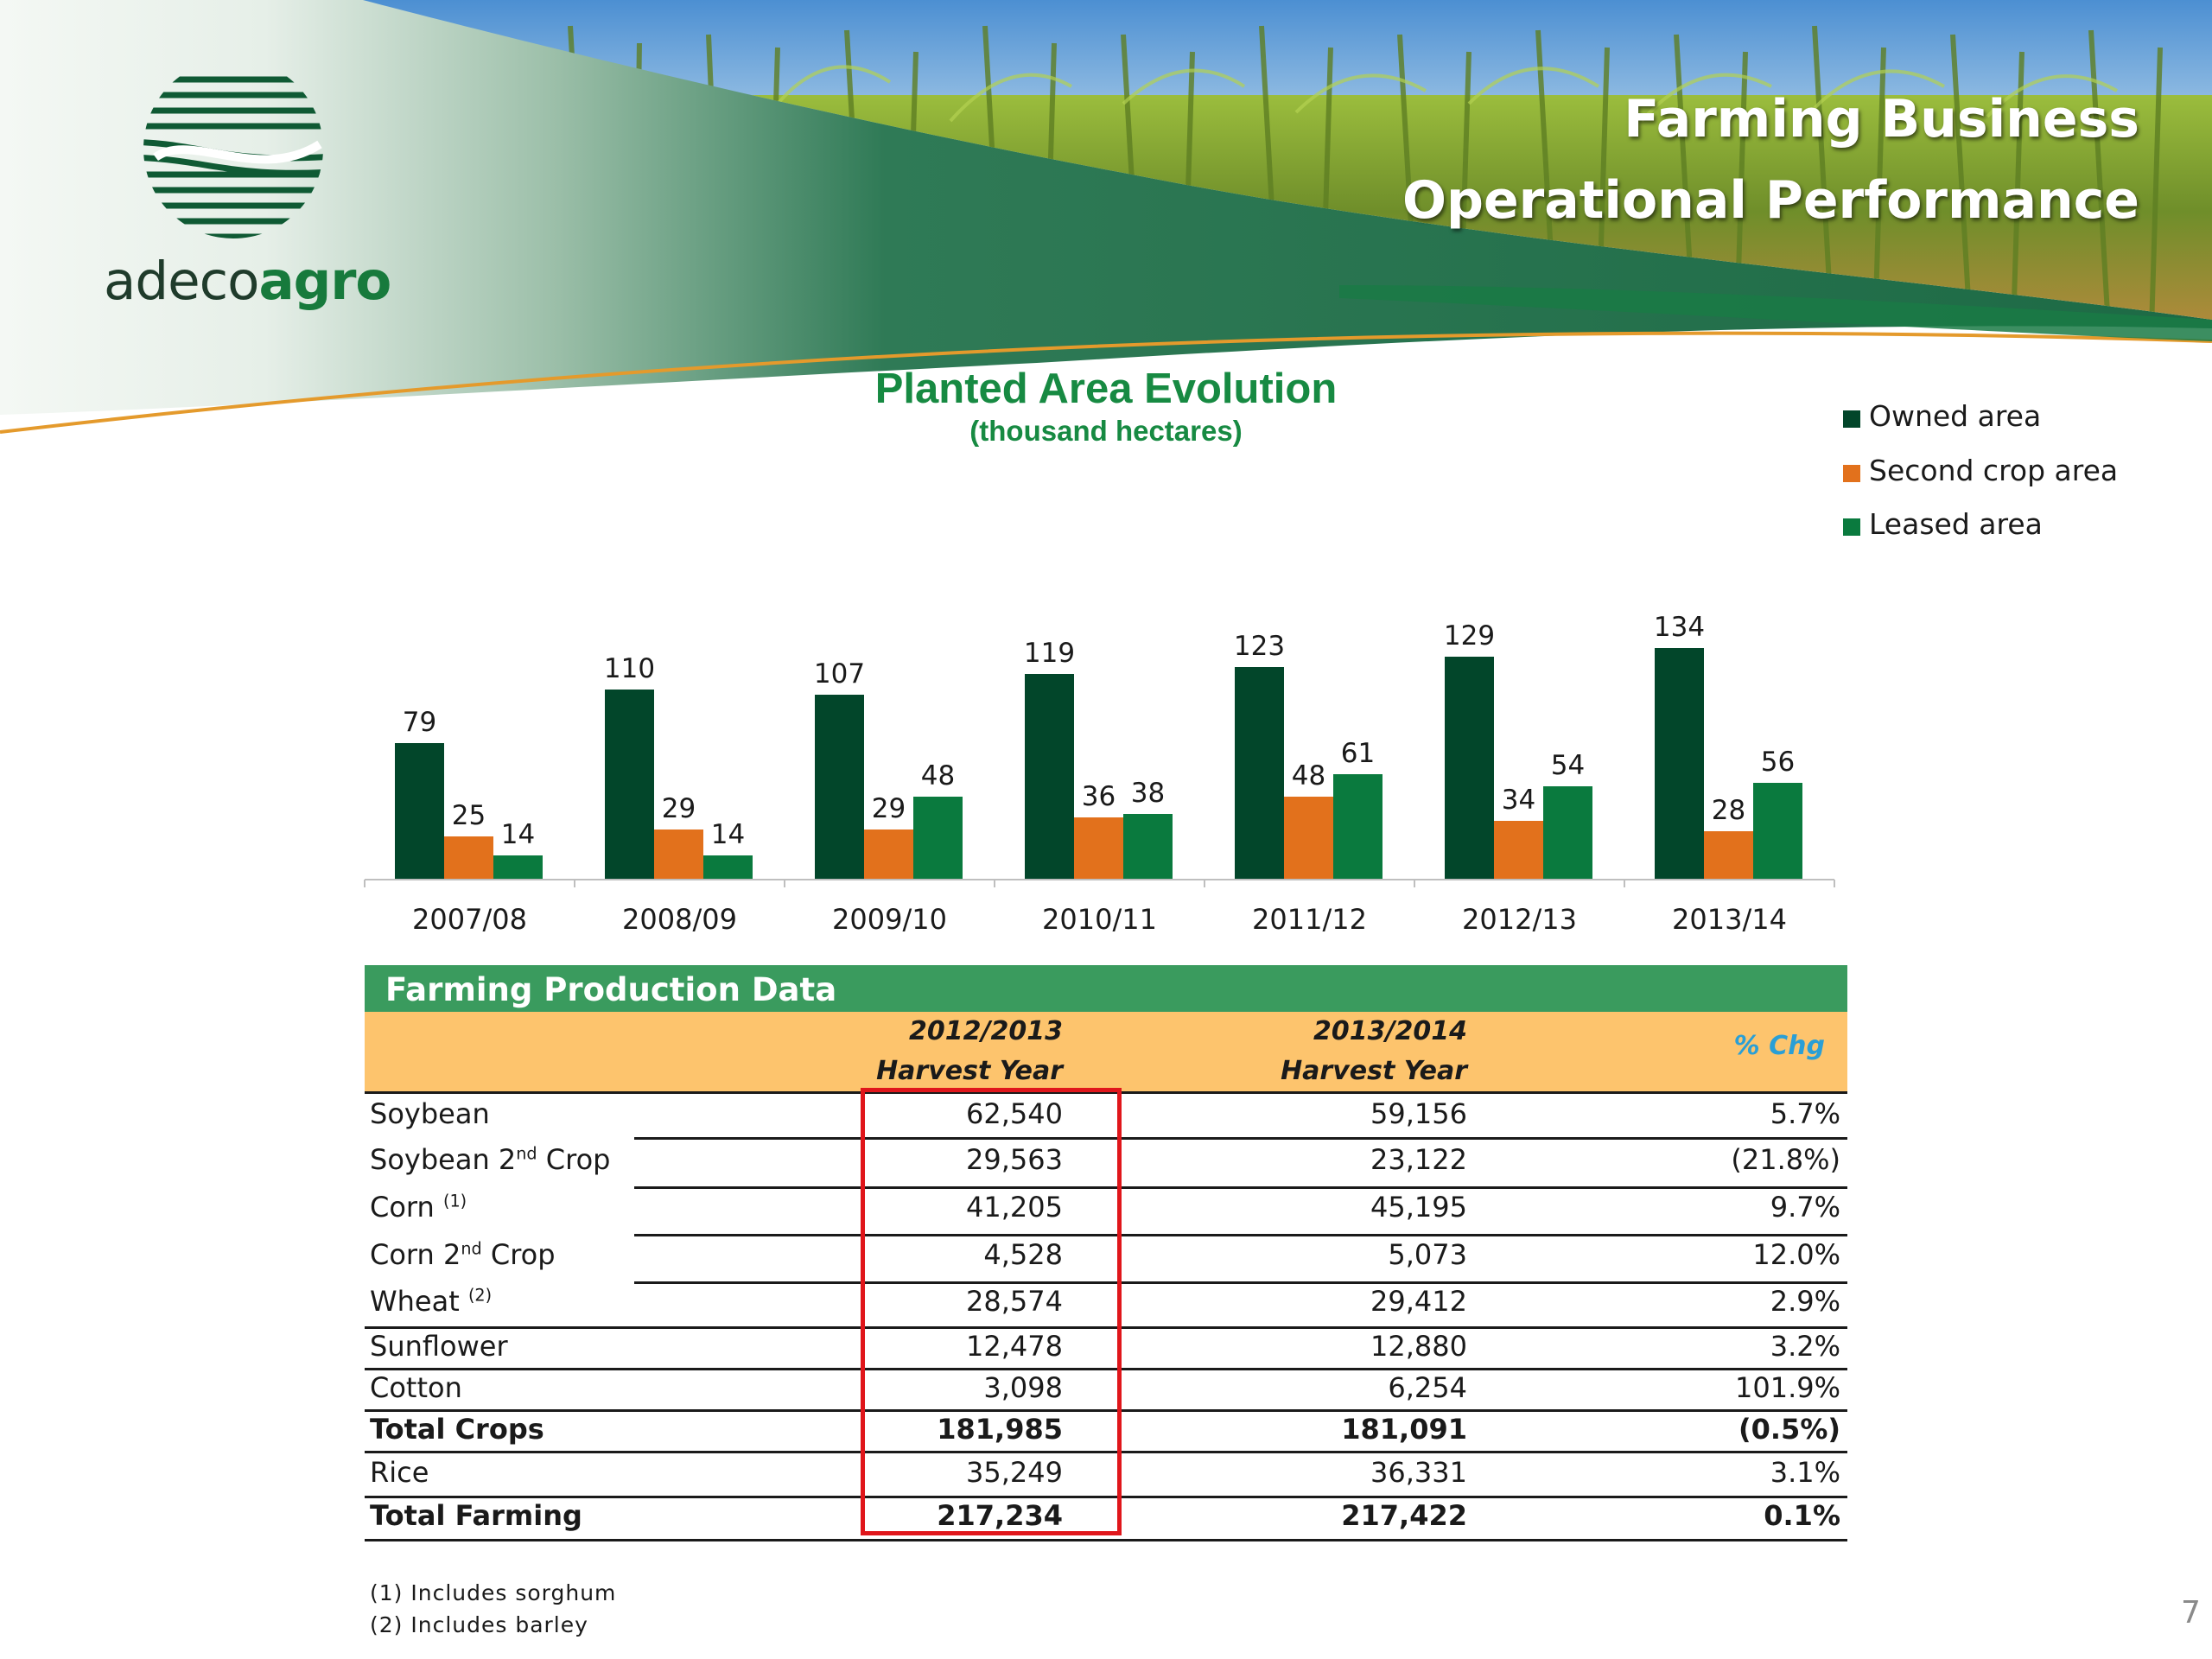 This screenshot has height=1659, width=2212. What do you see at coordinates (415, 1254) in the screenshot?
I see `row-label-text: Corn 2` at bounding box center [415, 1254].